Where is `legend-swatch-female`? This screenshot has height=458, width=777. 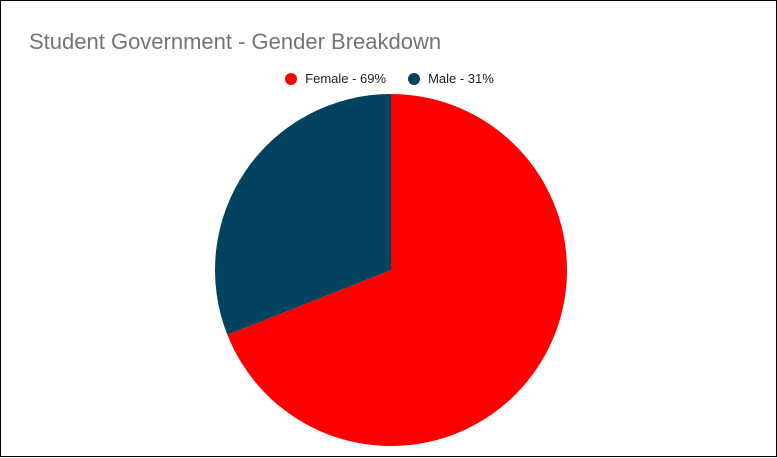 legend-swatch-female is located at coordinates (291, 78).